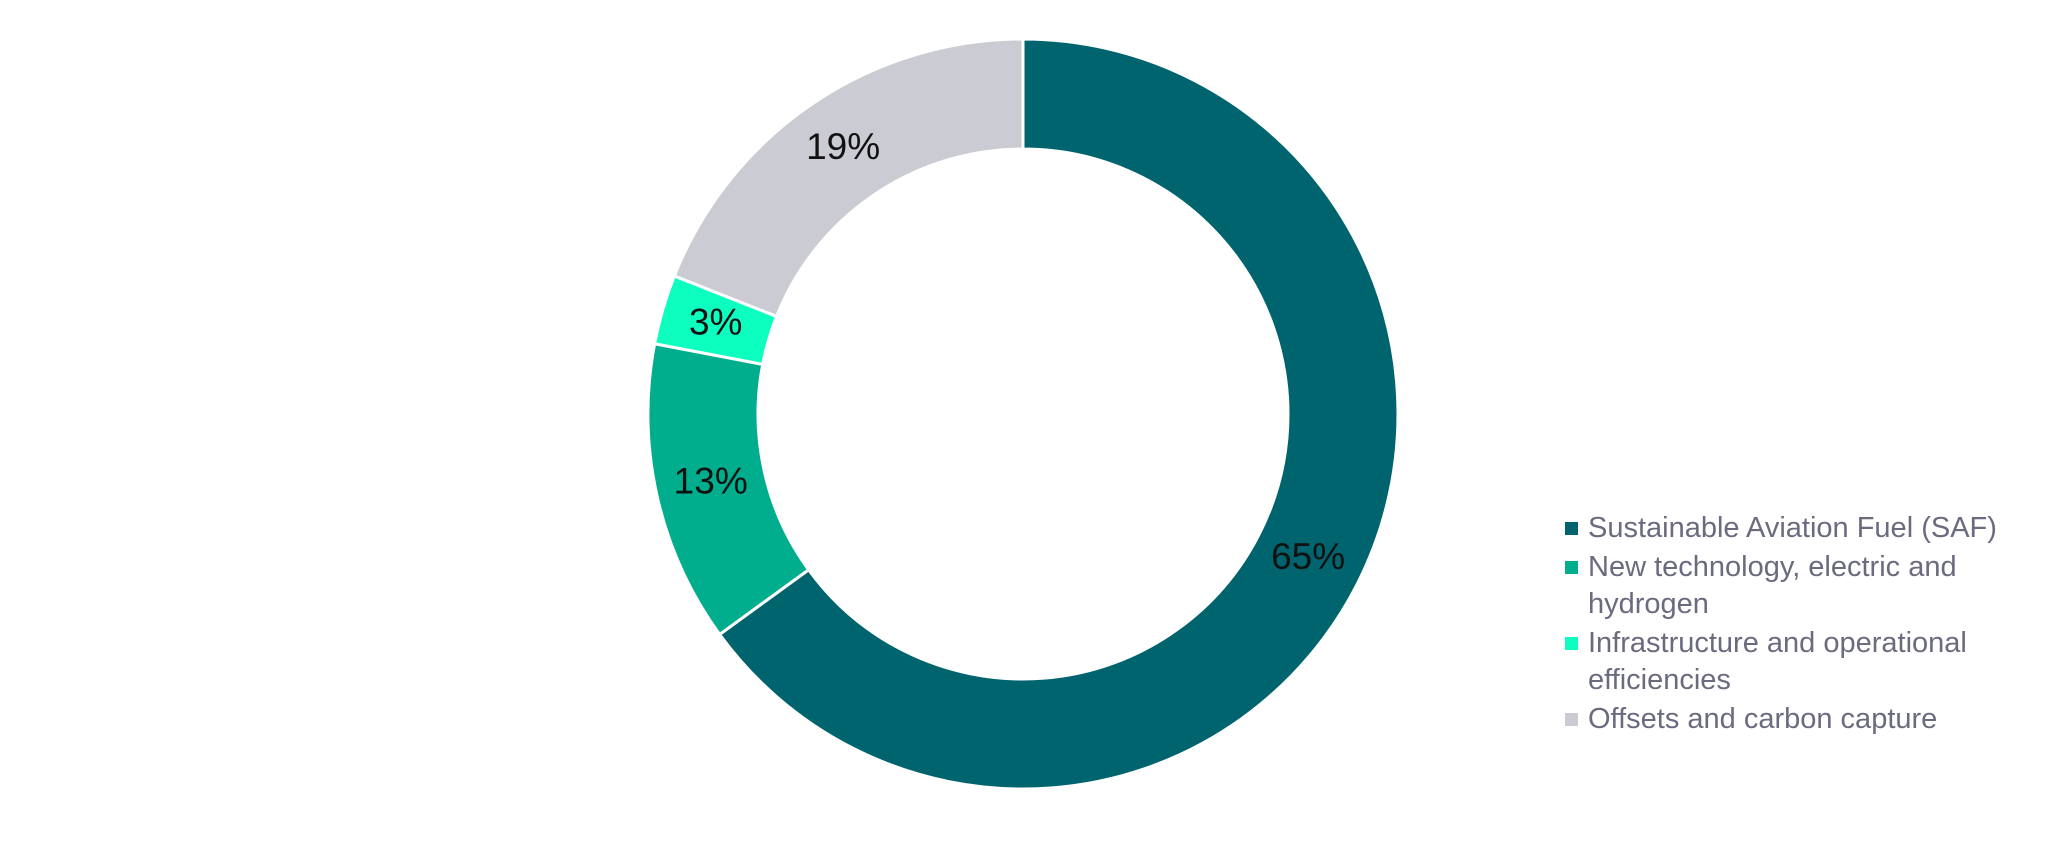 The image size is (2048, 855). I want to click on data-label: 13%, so click(711, 481).